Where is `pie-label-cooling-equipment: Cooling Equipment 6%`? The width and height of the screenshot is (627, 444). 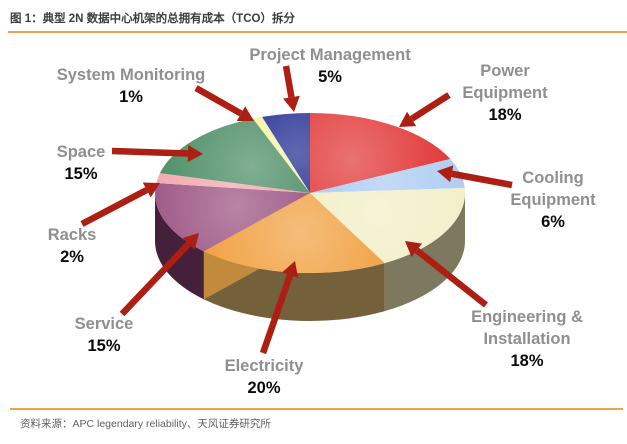
pie-label-cooling-equipment: Cooling Equipment 6% is located at coordinates (553, 200).